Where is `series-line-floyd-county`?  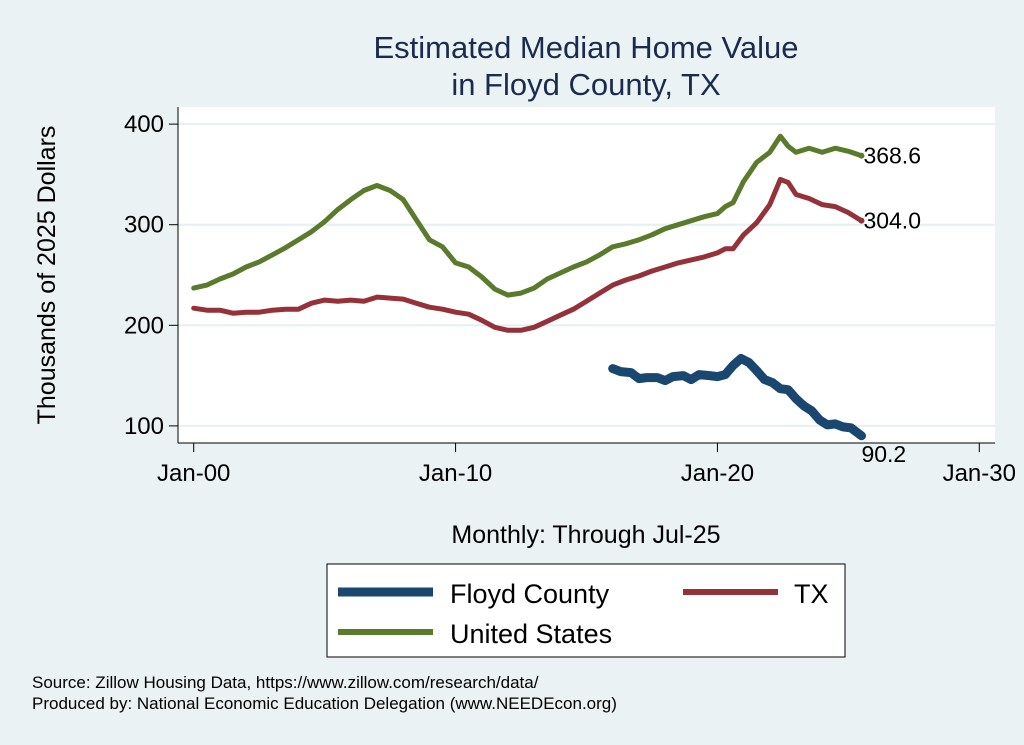
series-line-floyd-county is located at coordinates (737, 397).